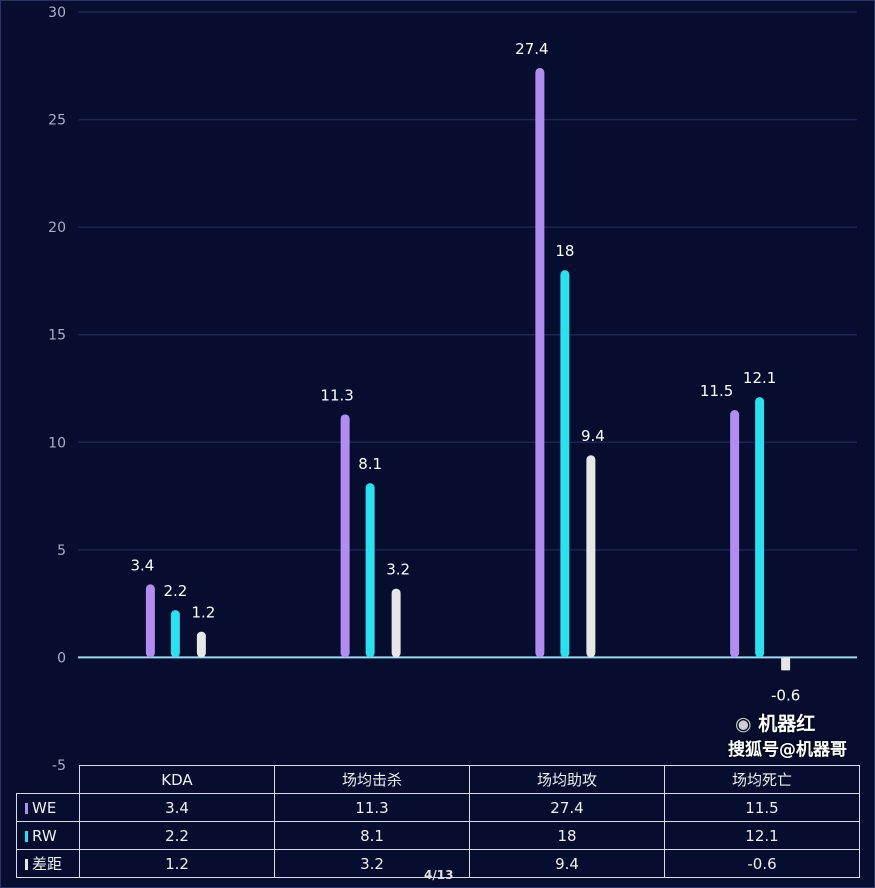 This screenshot has height=888, width=875. What do you see at coordinates (57, 121) in the screenshot?
I see `y-tick-label: 25` at bounding box center [57, 121].